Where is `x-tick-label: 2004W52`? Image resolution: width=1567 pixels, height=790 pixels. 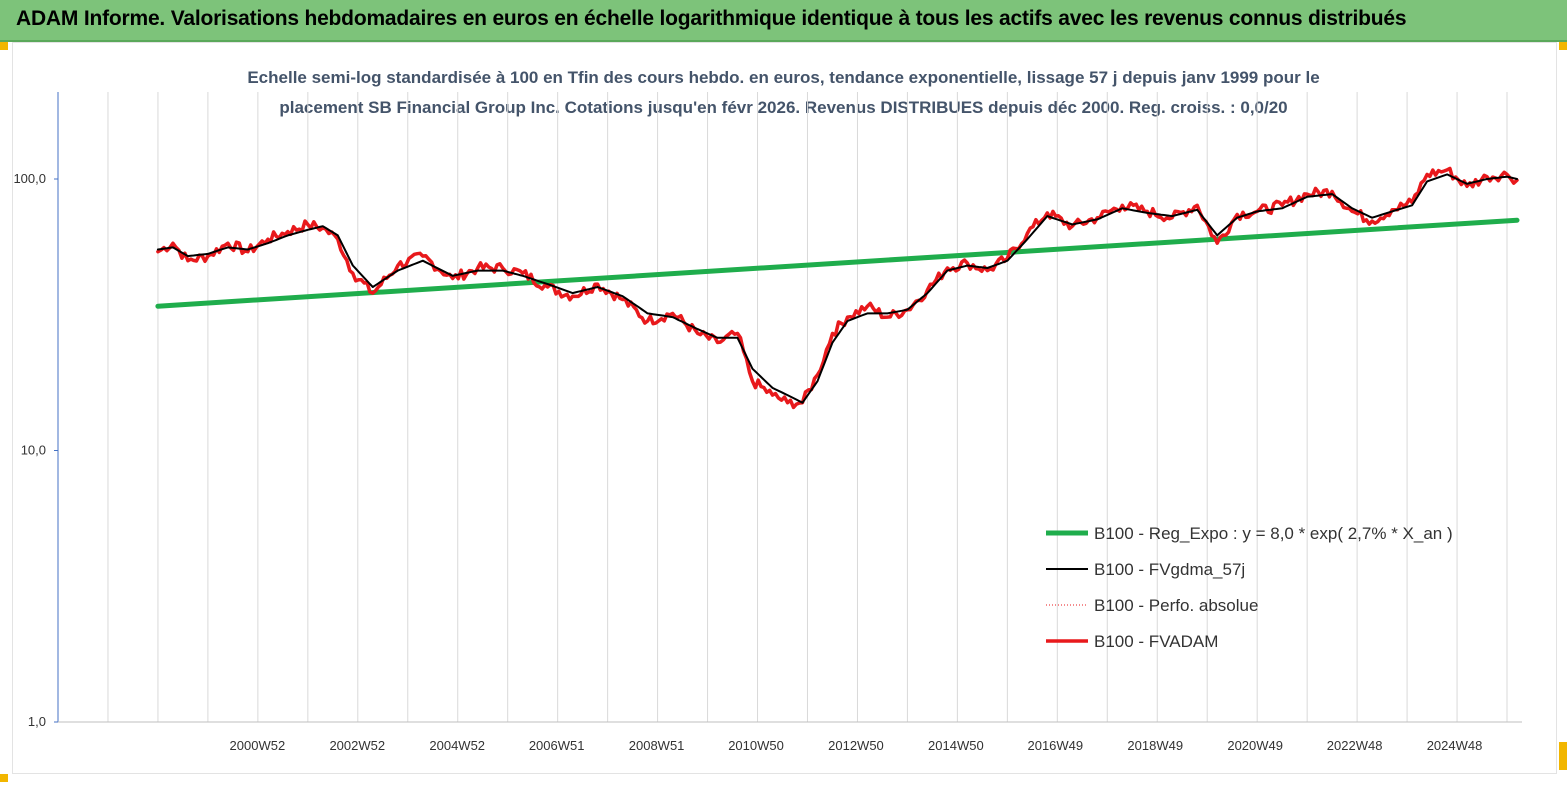 x-tick-label: 2004W52 is located at coordinates (457, 745).